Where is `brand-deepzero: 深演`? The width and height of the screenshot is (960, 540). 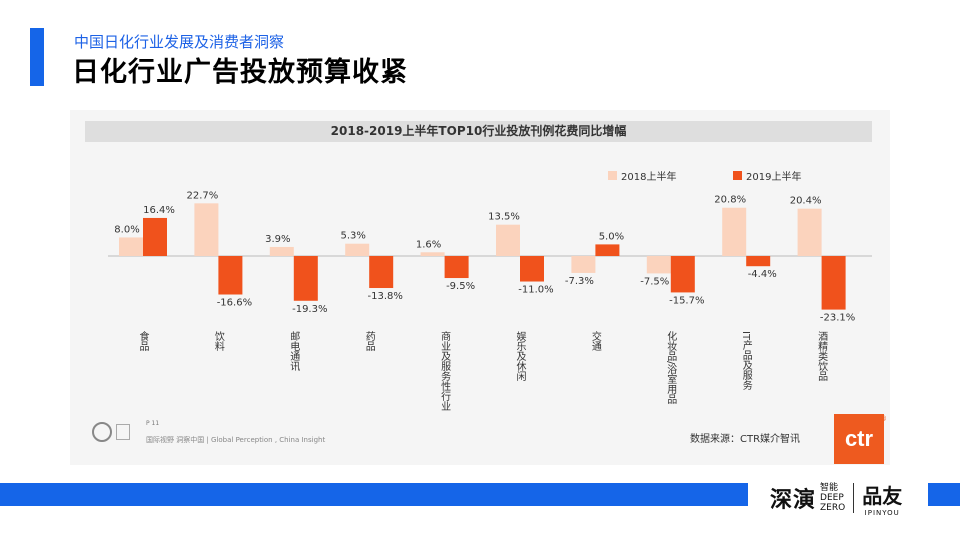
brand-deepzero: 深演 is located at coordinates (793, 500).